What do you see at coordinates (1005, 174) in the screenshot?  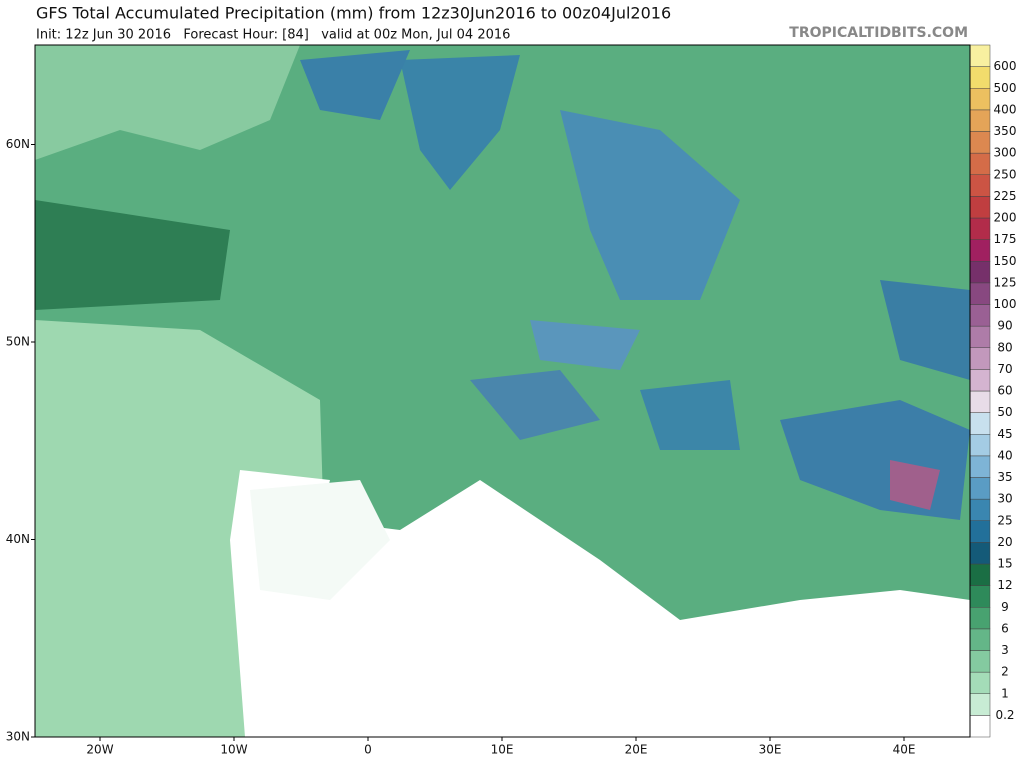 I see `colorbar-label: 250` at bounding box center [1005, 174].